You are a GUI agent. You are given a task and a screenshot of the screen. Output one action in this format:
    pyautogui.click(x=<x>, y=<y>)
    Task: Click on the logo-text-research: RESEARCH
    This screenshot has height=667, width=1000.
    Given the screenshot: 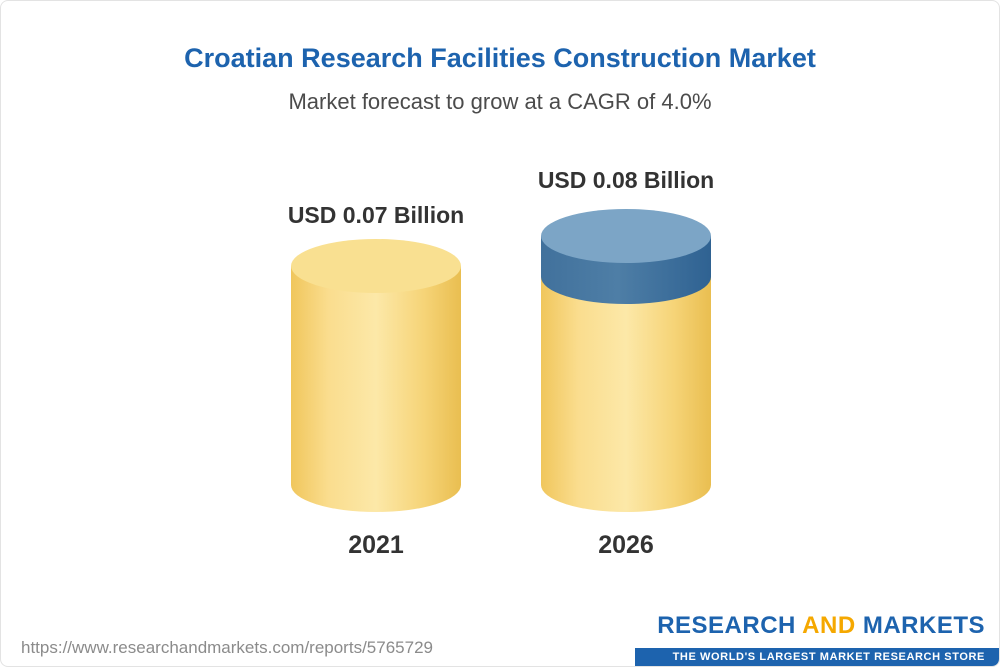 What is the action you would take?
    pyautogui.click(x=726, y=625)
    